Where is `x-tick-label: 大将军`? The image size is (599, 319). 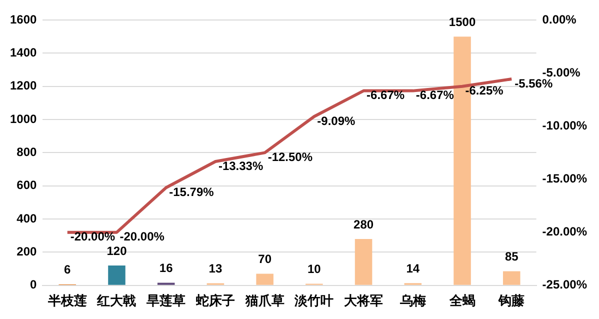
x-tick-label: 大将军 is located at coordinates (364, 300).